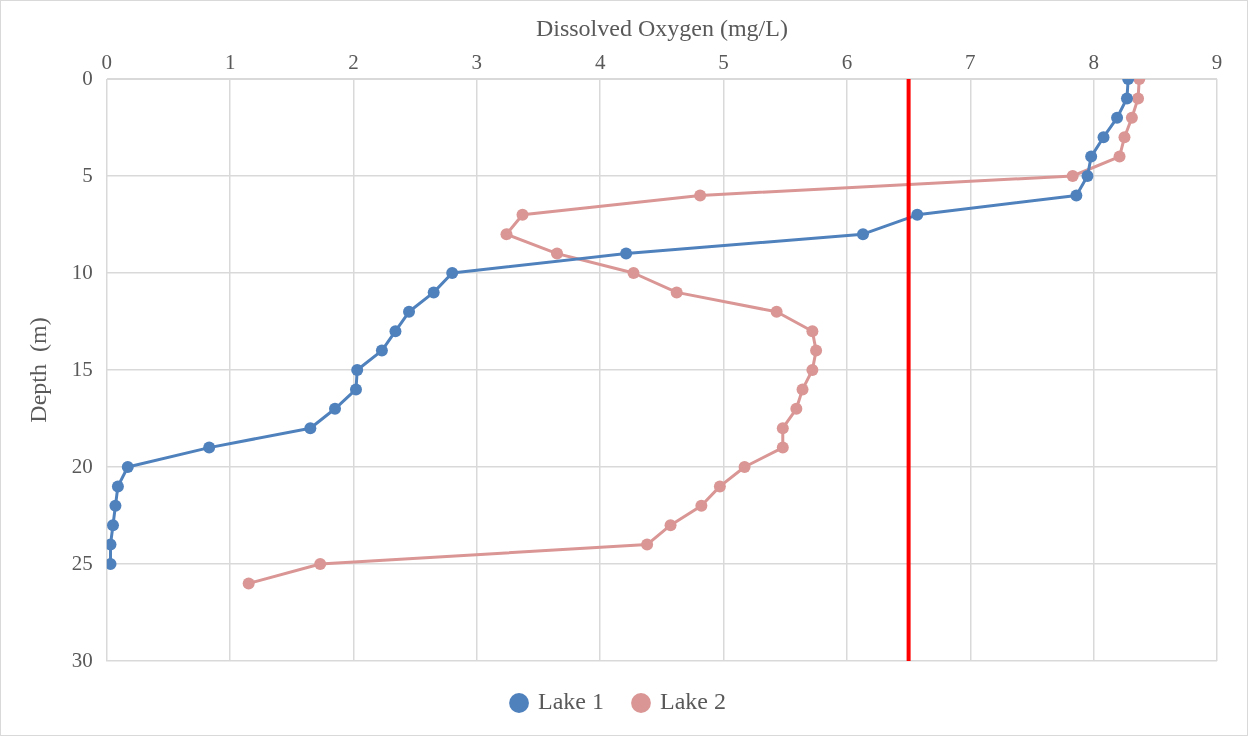  What do you see at coordinates (661, 27) in the screenshot?
I see `x-axis-title: Dissolved Oxygen (mg/L)` at bounding box center [661, 27].